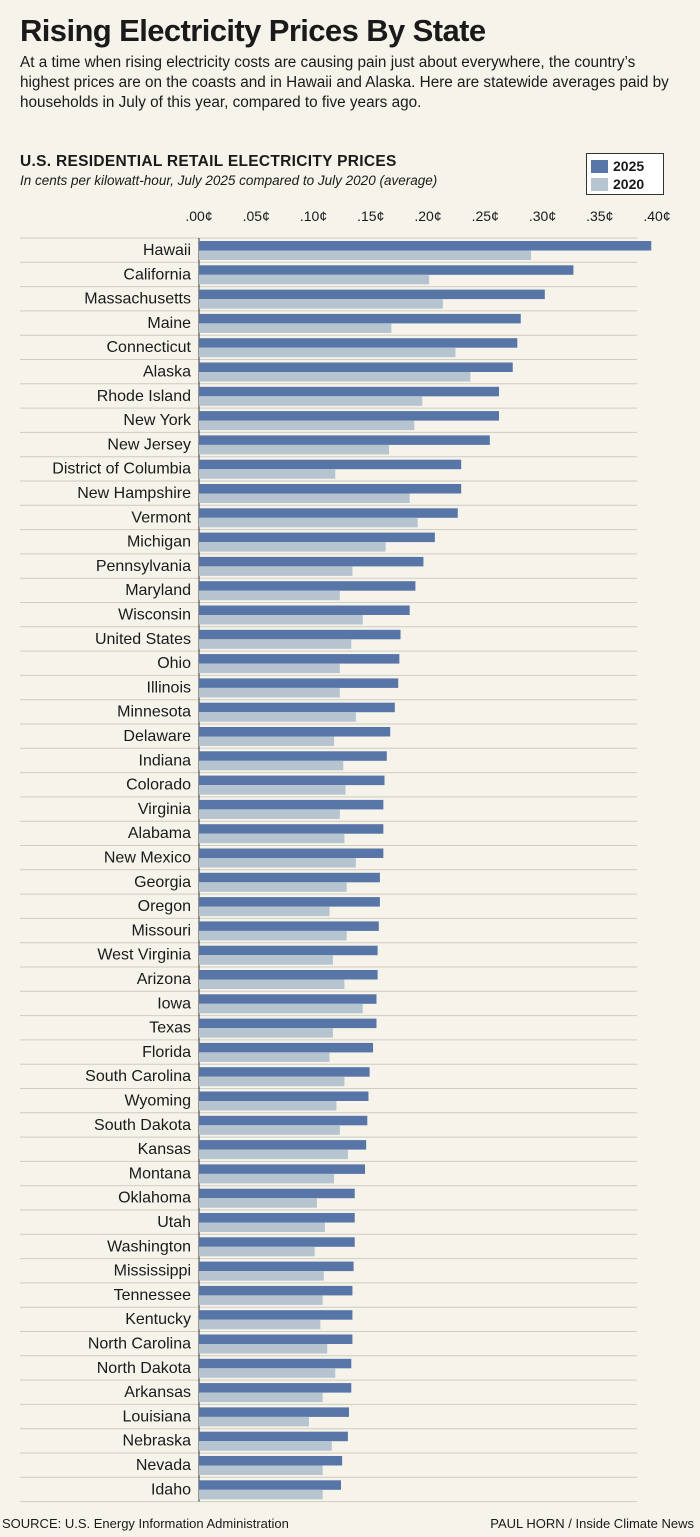  Describe the element at coordinates (629, 184) in the screenshot. I see `legend-label-2020: 2020` at that location.